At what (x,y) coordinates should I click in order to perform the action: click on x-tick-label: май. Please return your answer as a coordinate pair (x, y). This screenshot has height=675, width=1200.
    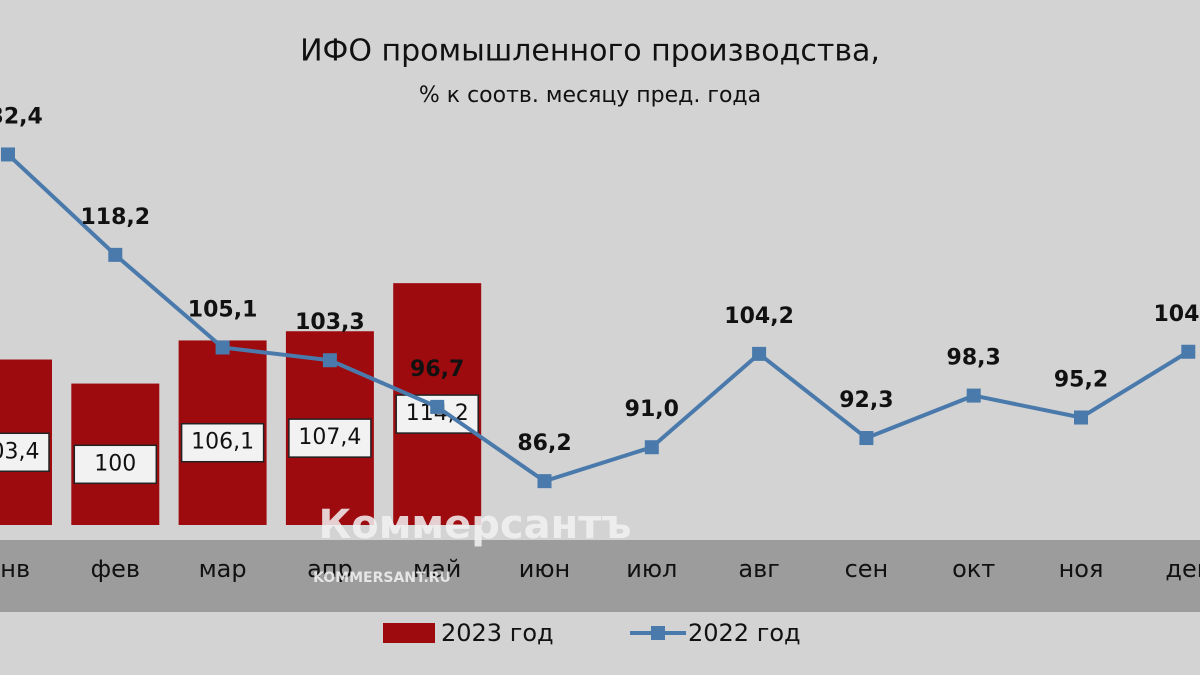
    Looking at the image, I should click on (437, 569).